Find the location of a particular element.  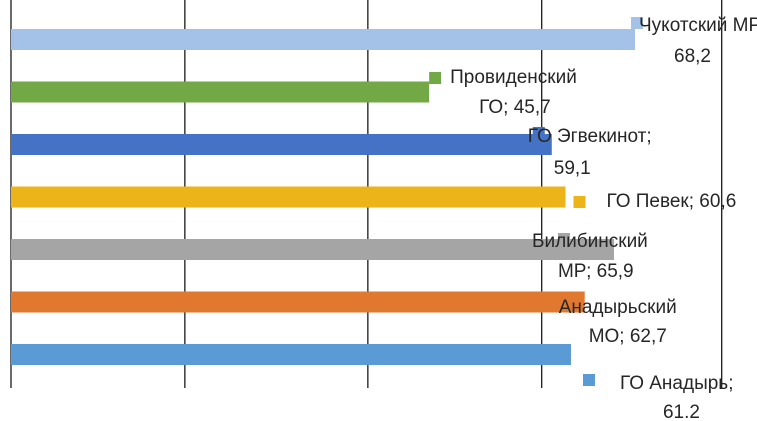

data-label-6-line-2: МО; 62,7 is located at coordinates (628, 336).